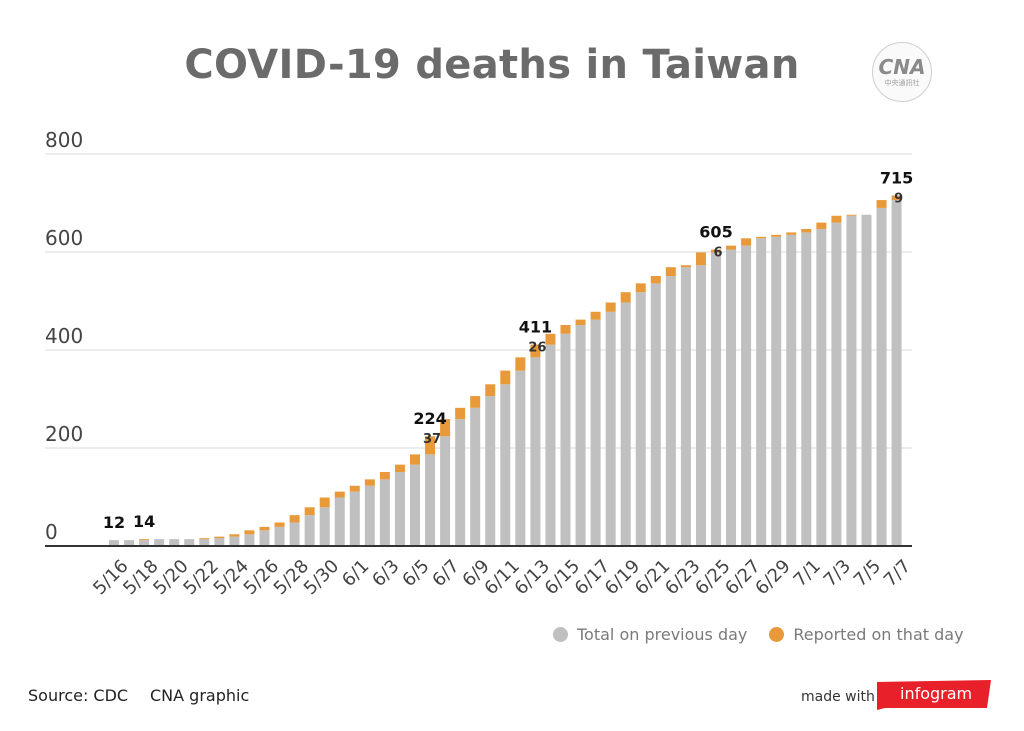 The height and width of the screenshot is (731, 1024). Describe the element at coordinates (715, 232) in the screenshot. I see `annotation-total: 605` at that location.